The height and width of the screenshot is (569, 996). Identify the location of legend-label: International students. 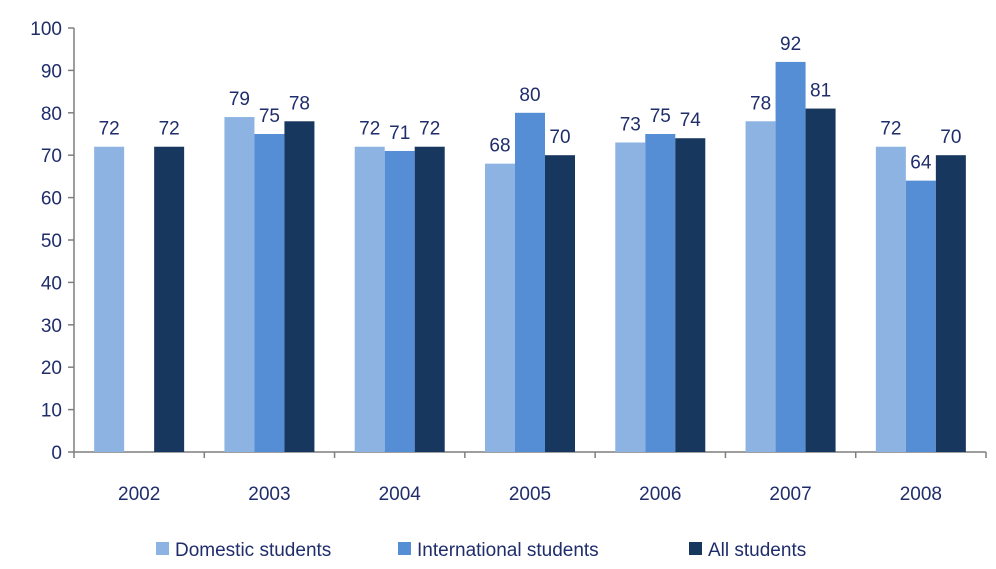
(508, 550).